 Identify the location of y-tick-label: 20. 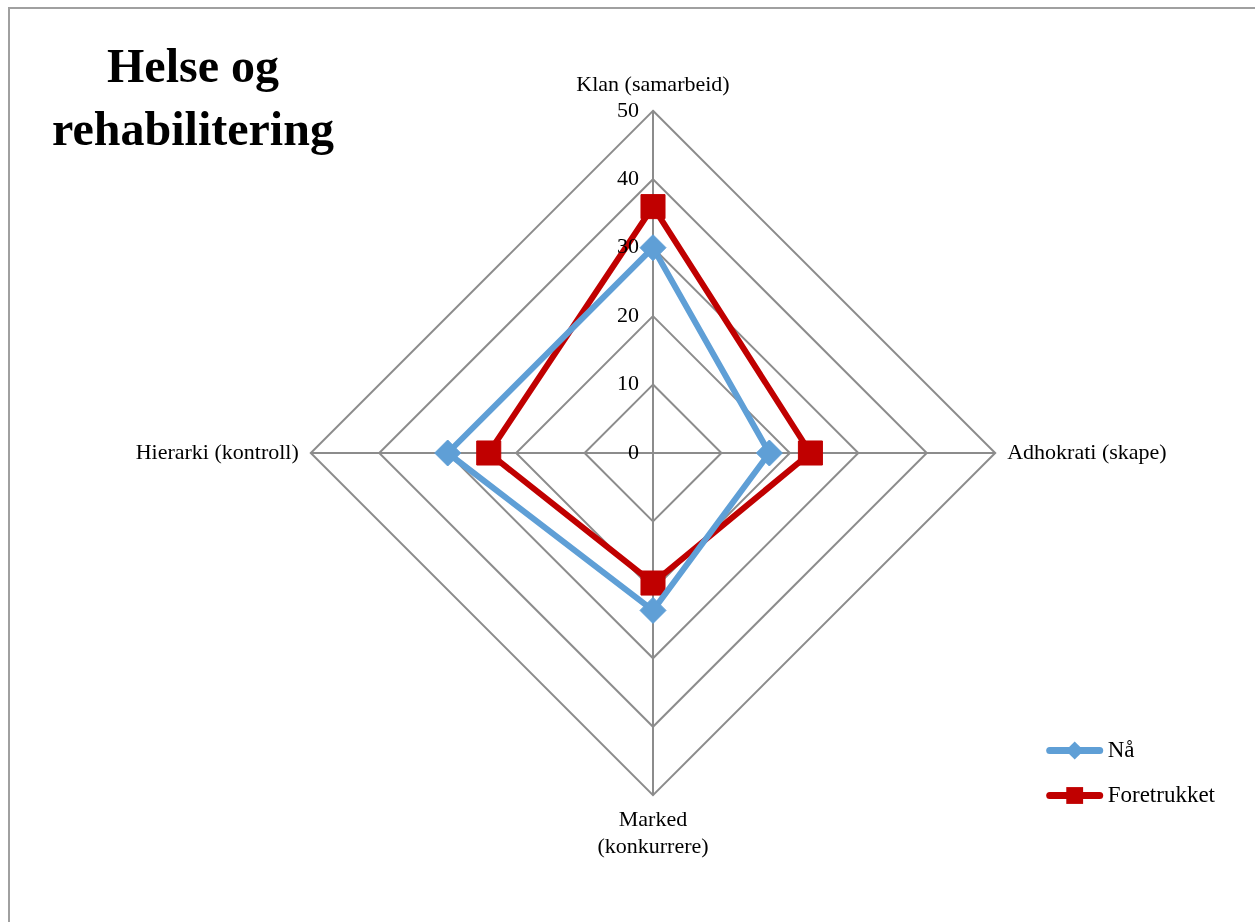
(628, 314).